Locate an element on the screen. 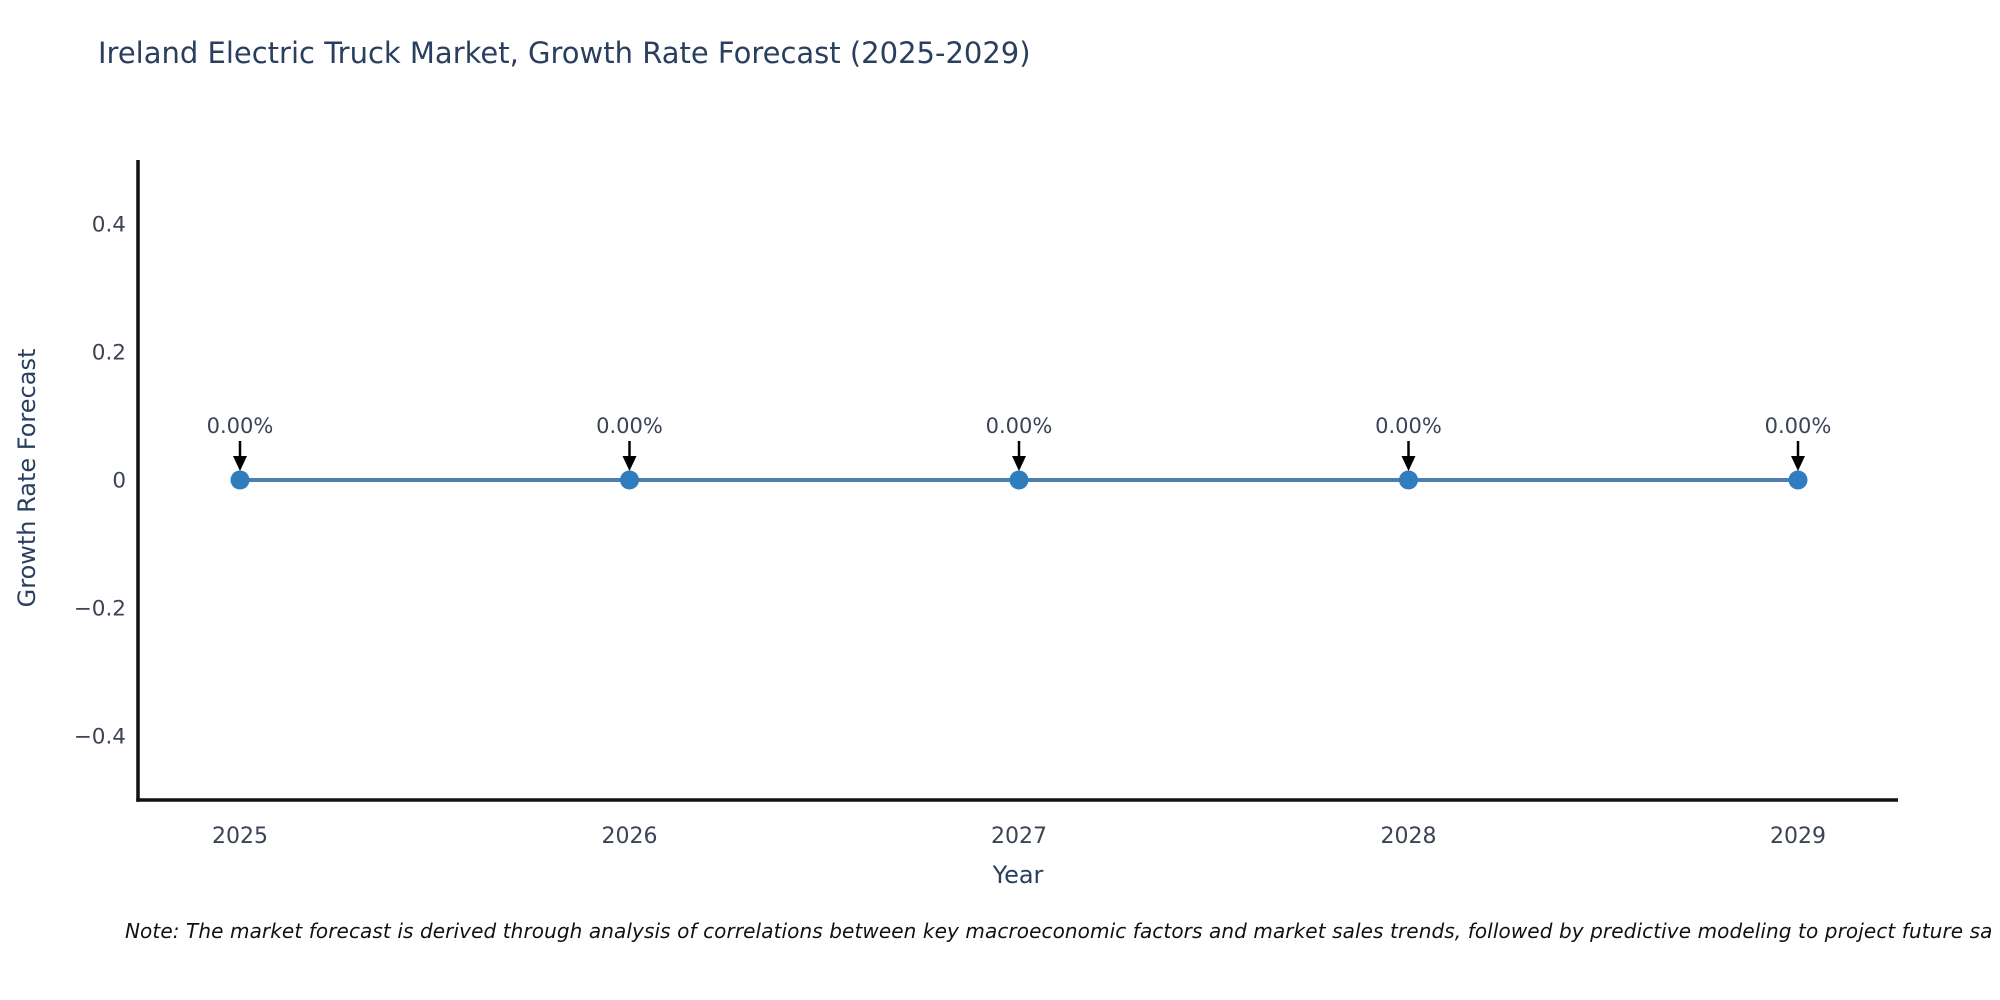 The width and height of the screenshot is (2000, 1000). y-tick-label: 0 is located at coordinates (119, 481).